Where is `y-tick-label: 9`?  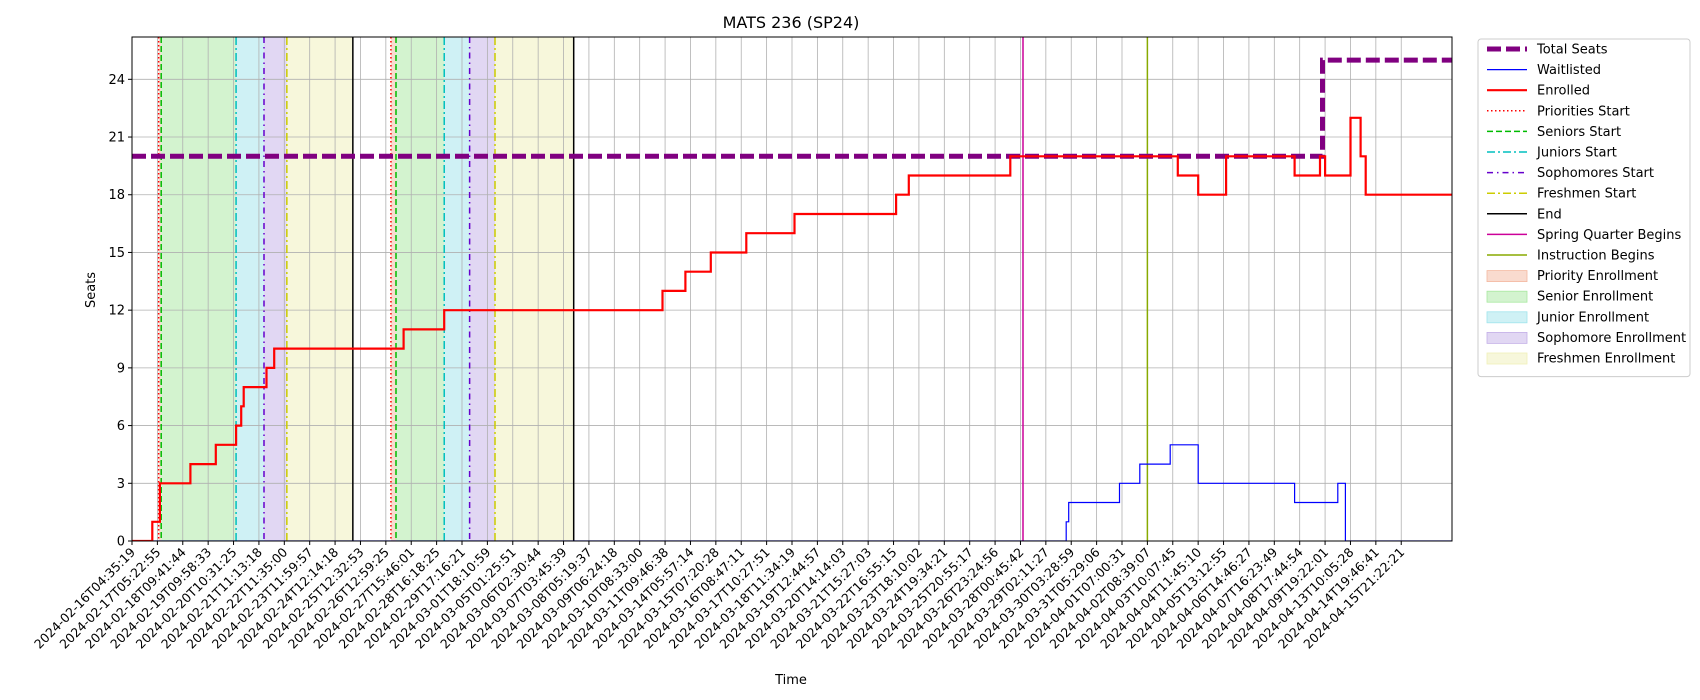
y-tick-label: 9 is located at coordinates (121, 368).